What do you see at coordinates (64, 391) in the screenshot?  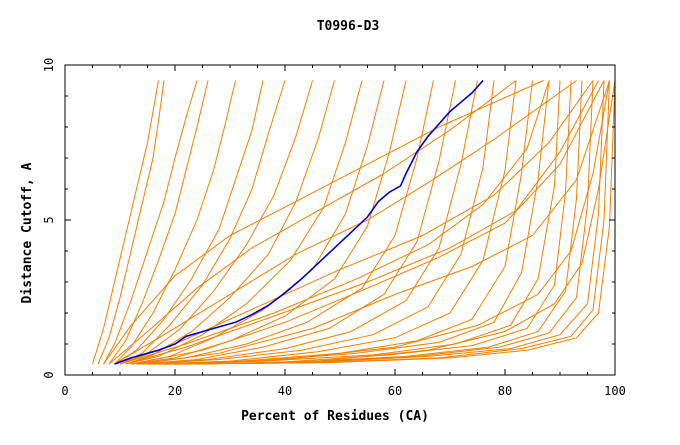 I see `x-tick-label: 0` at bounding box center [64, 391].